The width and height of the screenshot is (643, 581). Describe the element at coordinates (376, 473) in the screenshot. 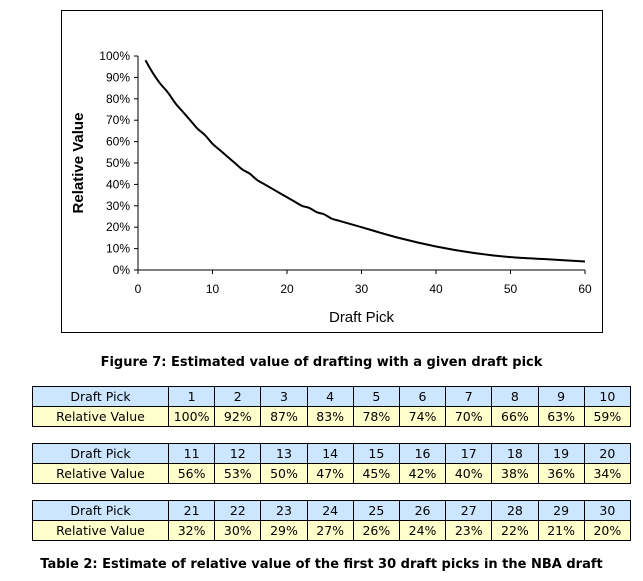

I see `value-cell: 45%` at that location.